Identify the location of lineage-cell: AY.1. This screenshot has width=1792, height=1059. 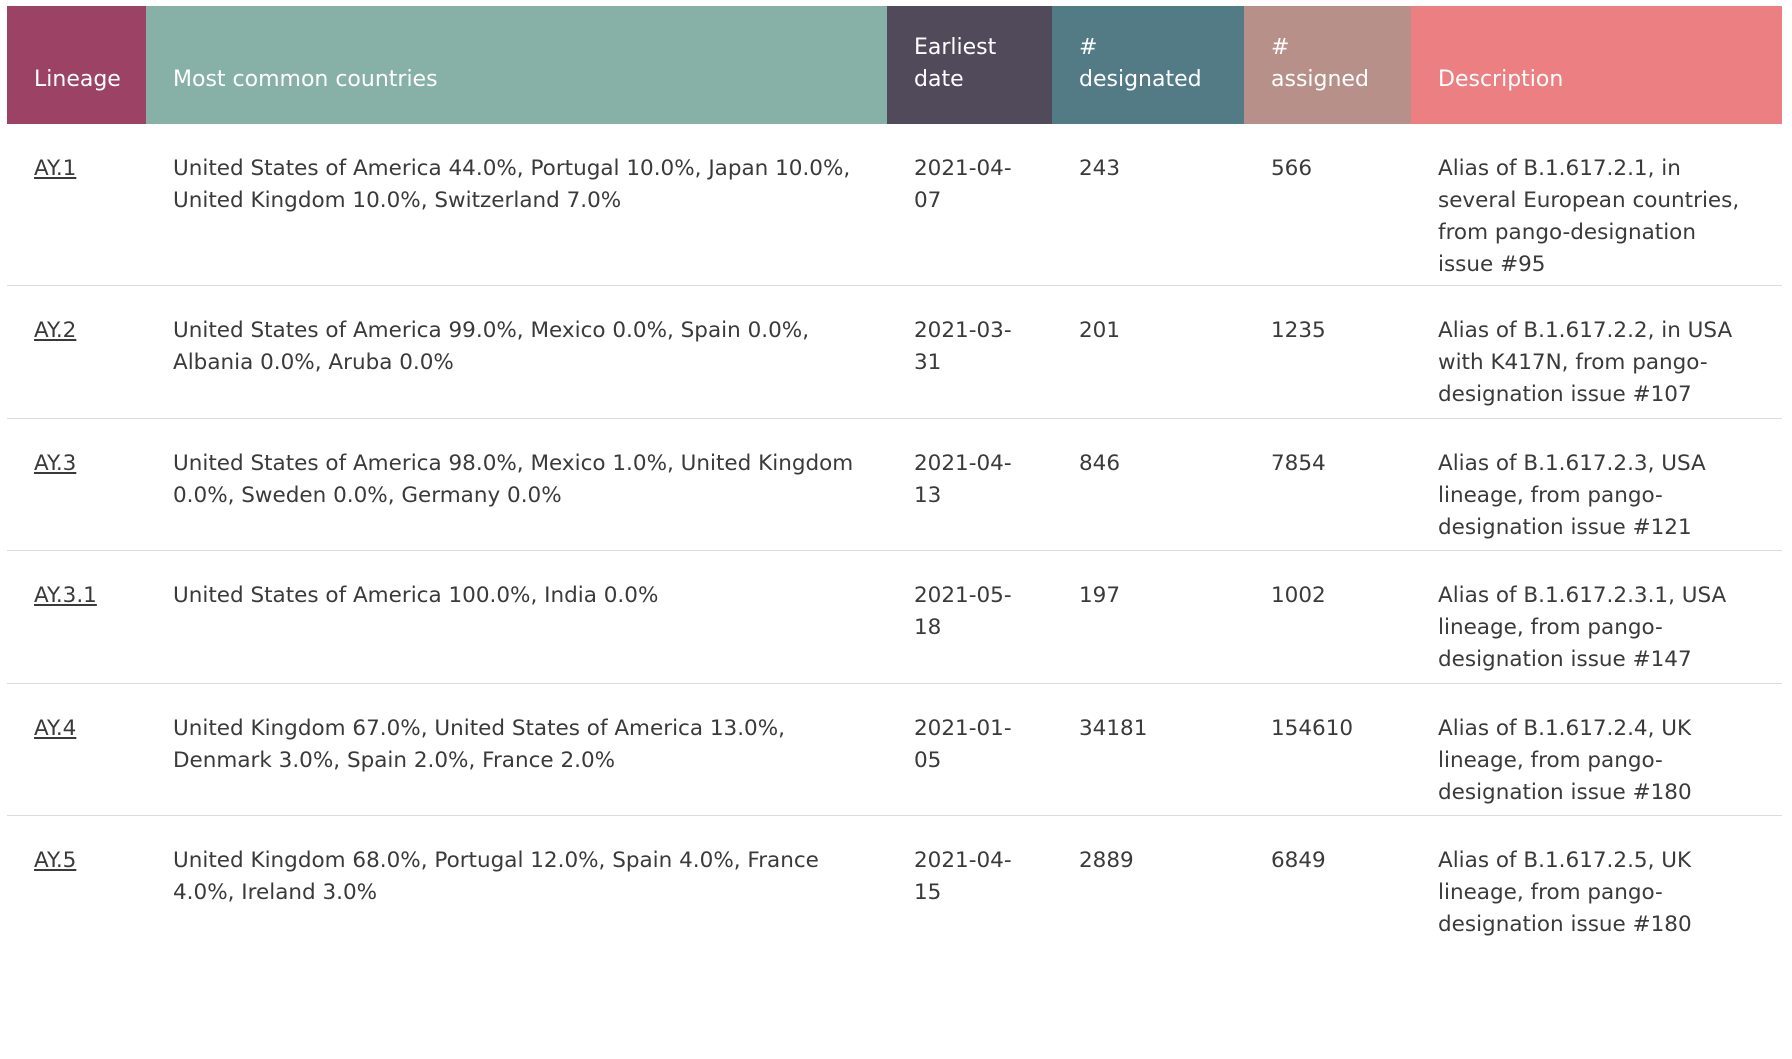
(76, 205).